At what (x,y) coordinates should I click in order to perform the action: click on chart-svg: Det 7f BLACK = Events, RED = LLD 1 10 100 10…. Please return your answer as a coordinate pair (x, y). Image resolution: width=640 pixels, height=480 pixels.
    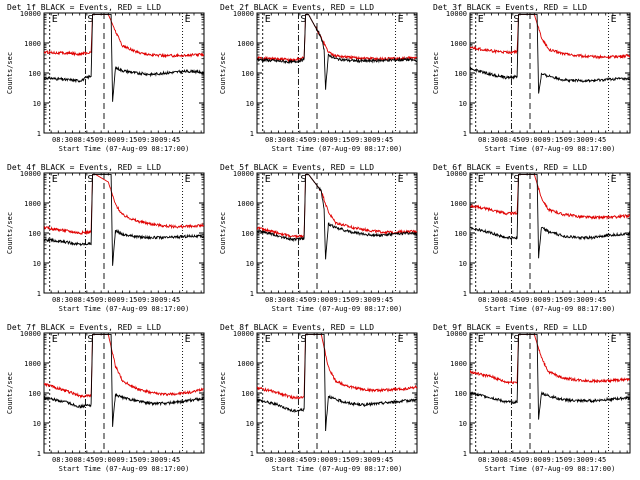
    Looking at the image, I should click on (105, 398).